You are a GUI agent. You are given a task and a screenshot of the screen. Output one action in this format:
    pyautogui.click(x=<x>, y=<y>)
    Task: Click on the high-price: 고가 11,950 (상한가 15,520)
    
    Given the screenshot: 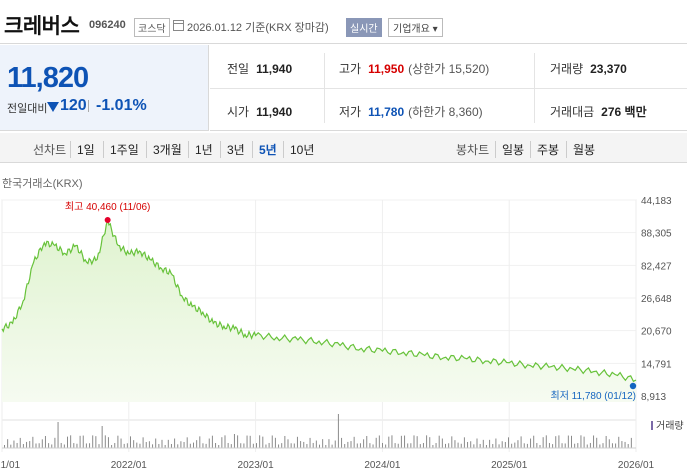 What is the action you would take?
    pyautogui.click(x=414, y=69)
    